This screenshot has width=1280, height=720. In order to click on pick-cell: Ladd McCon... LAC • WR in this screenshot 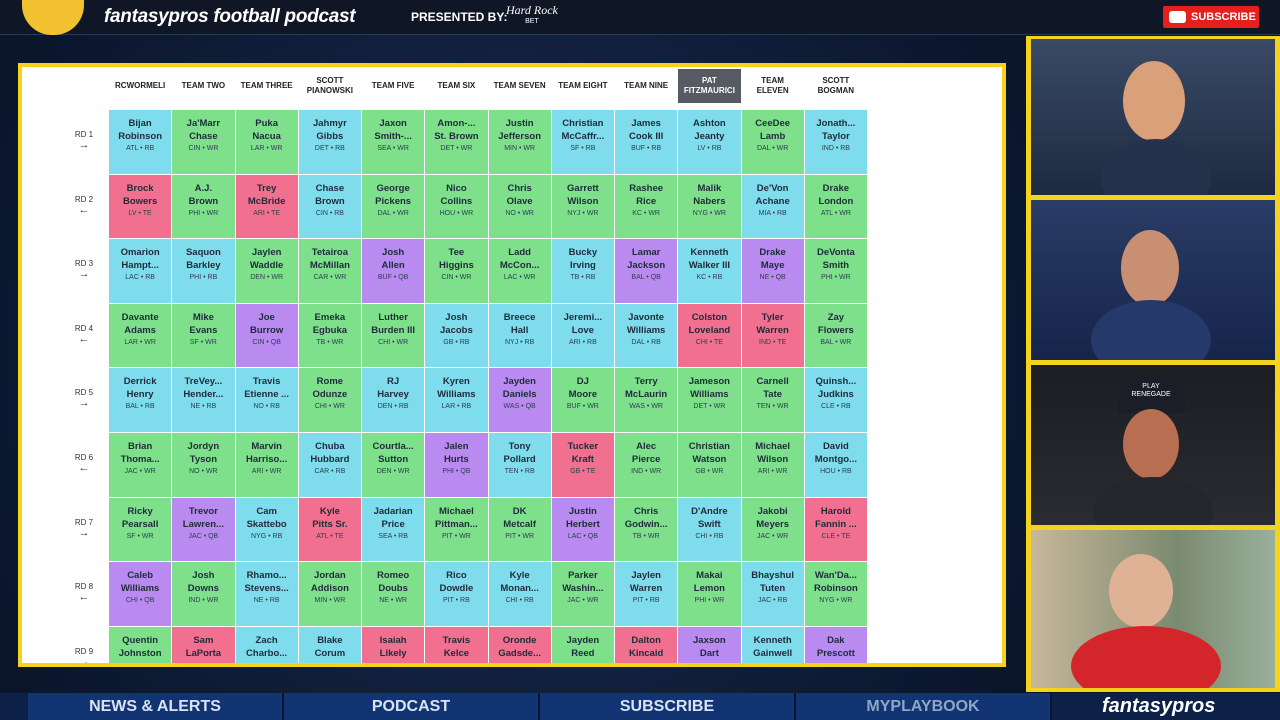, I will do `click(519, 271)`.